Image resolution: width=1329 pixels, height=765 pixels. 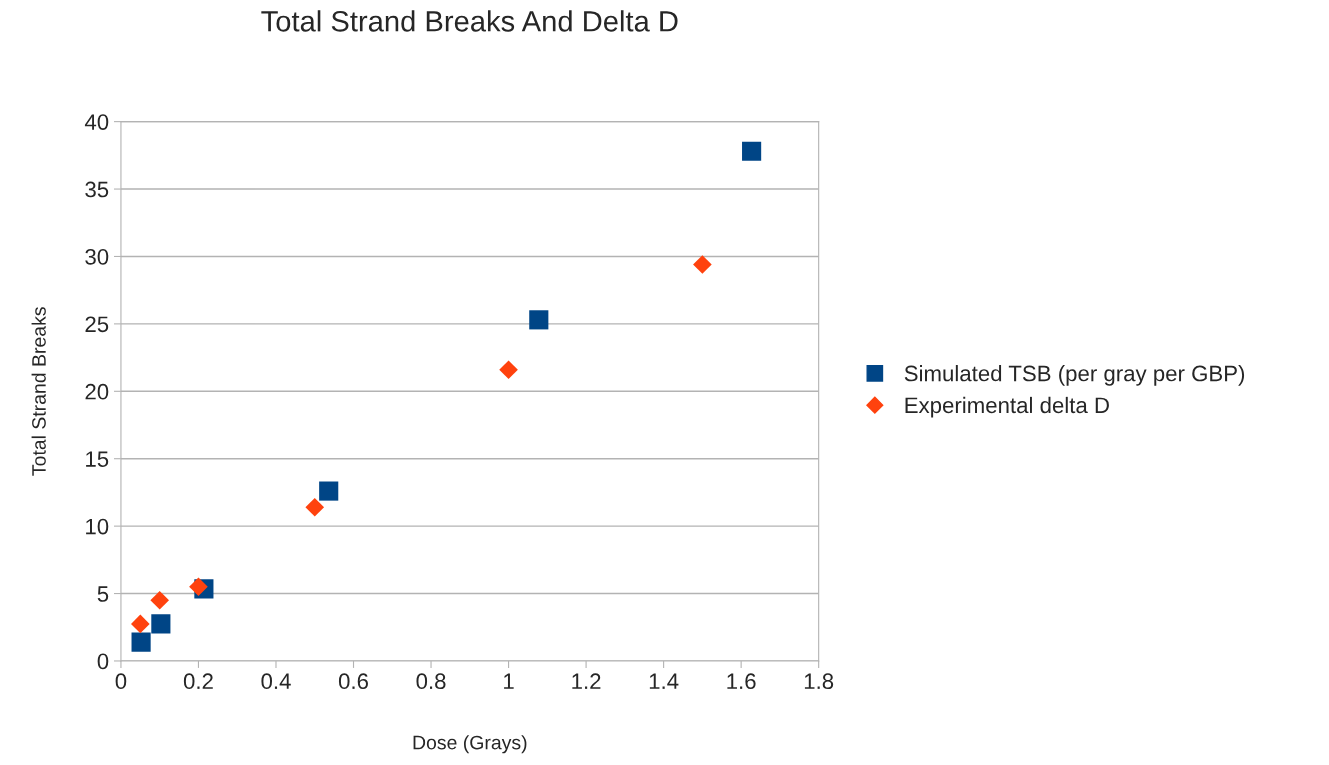 I want to click on y-tick-label: 20, so click(x=97, y=391).